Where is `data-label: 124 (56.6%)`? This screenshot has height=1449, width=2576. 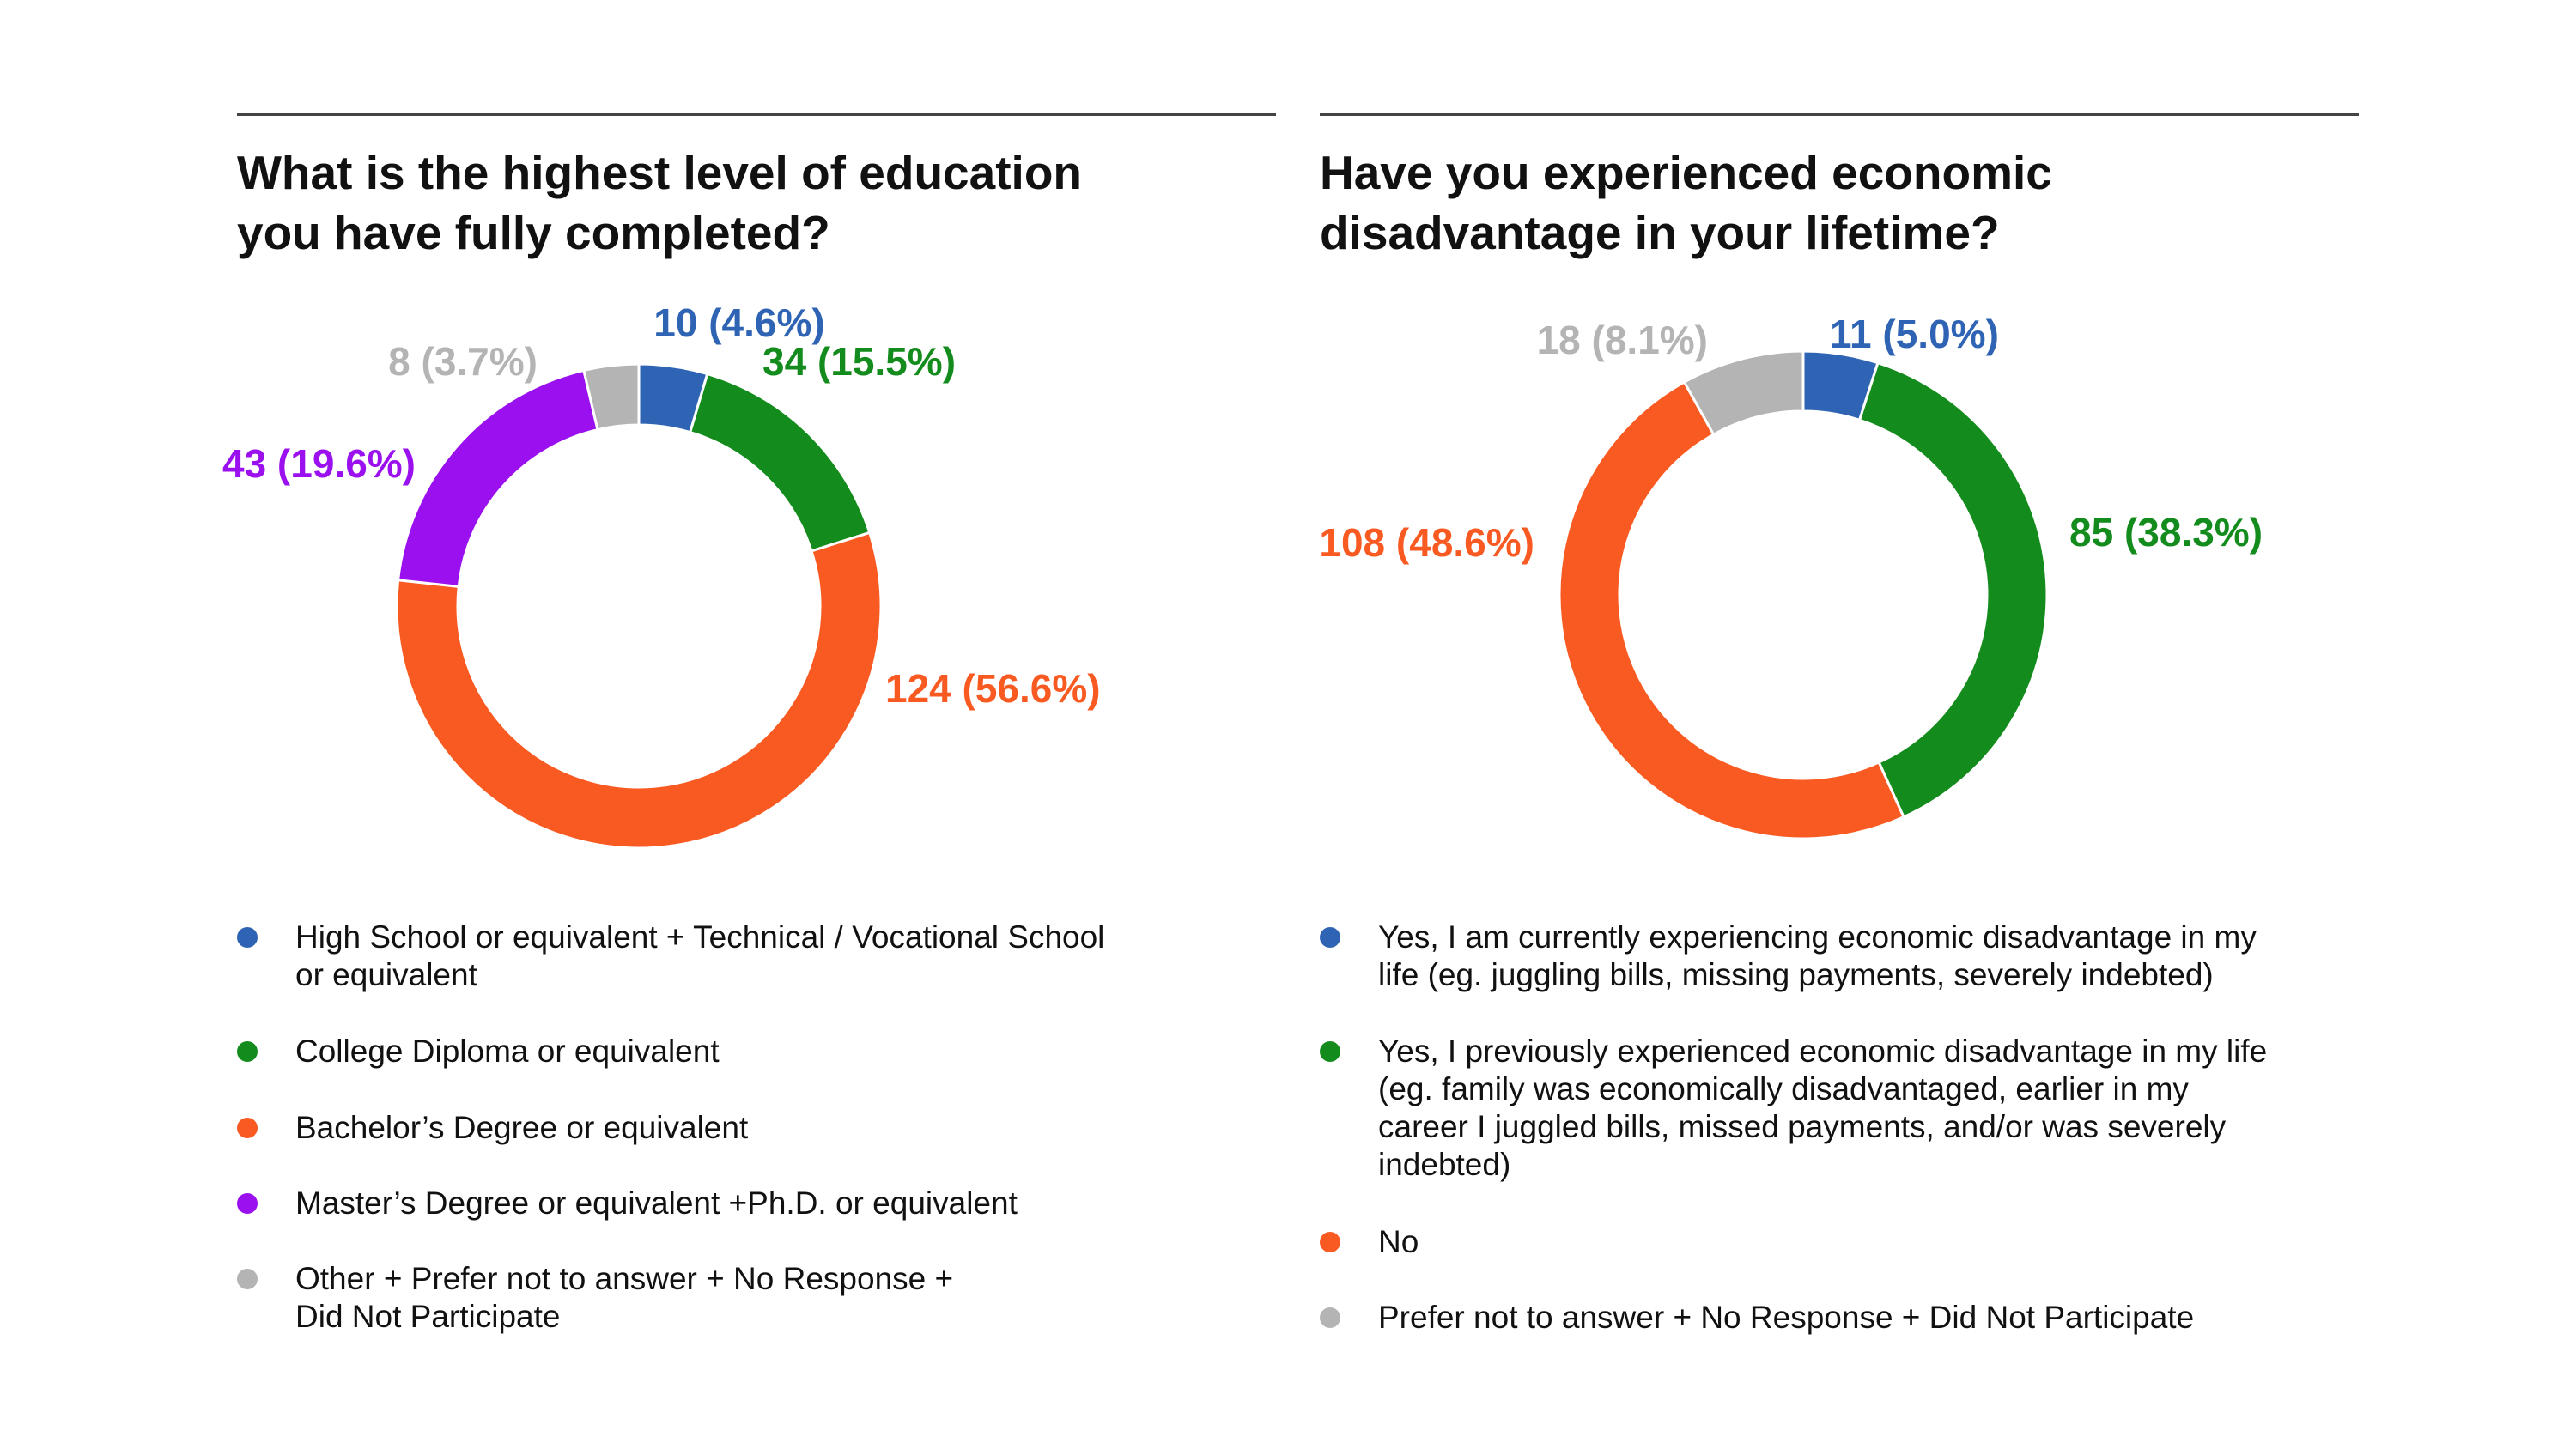
data-label: 124 (56.6%) is located at coordinates (993, 688).